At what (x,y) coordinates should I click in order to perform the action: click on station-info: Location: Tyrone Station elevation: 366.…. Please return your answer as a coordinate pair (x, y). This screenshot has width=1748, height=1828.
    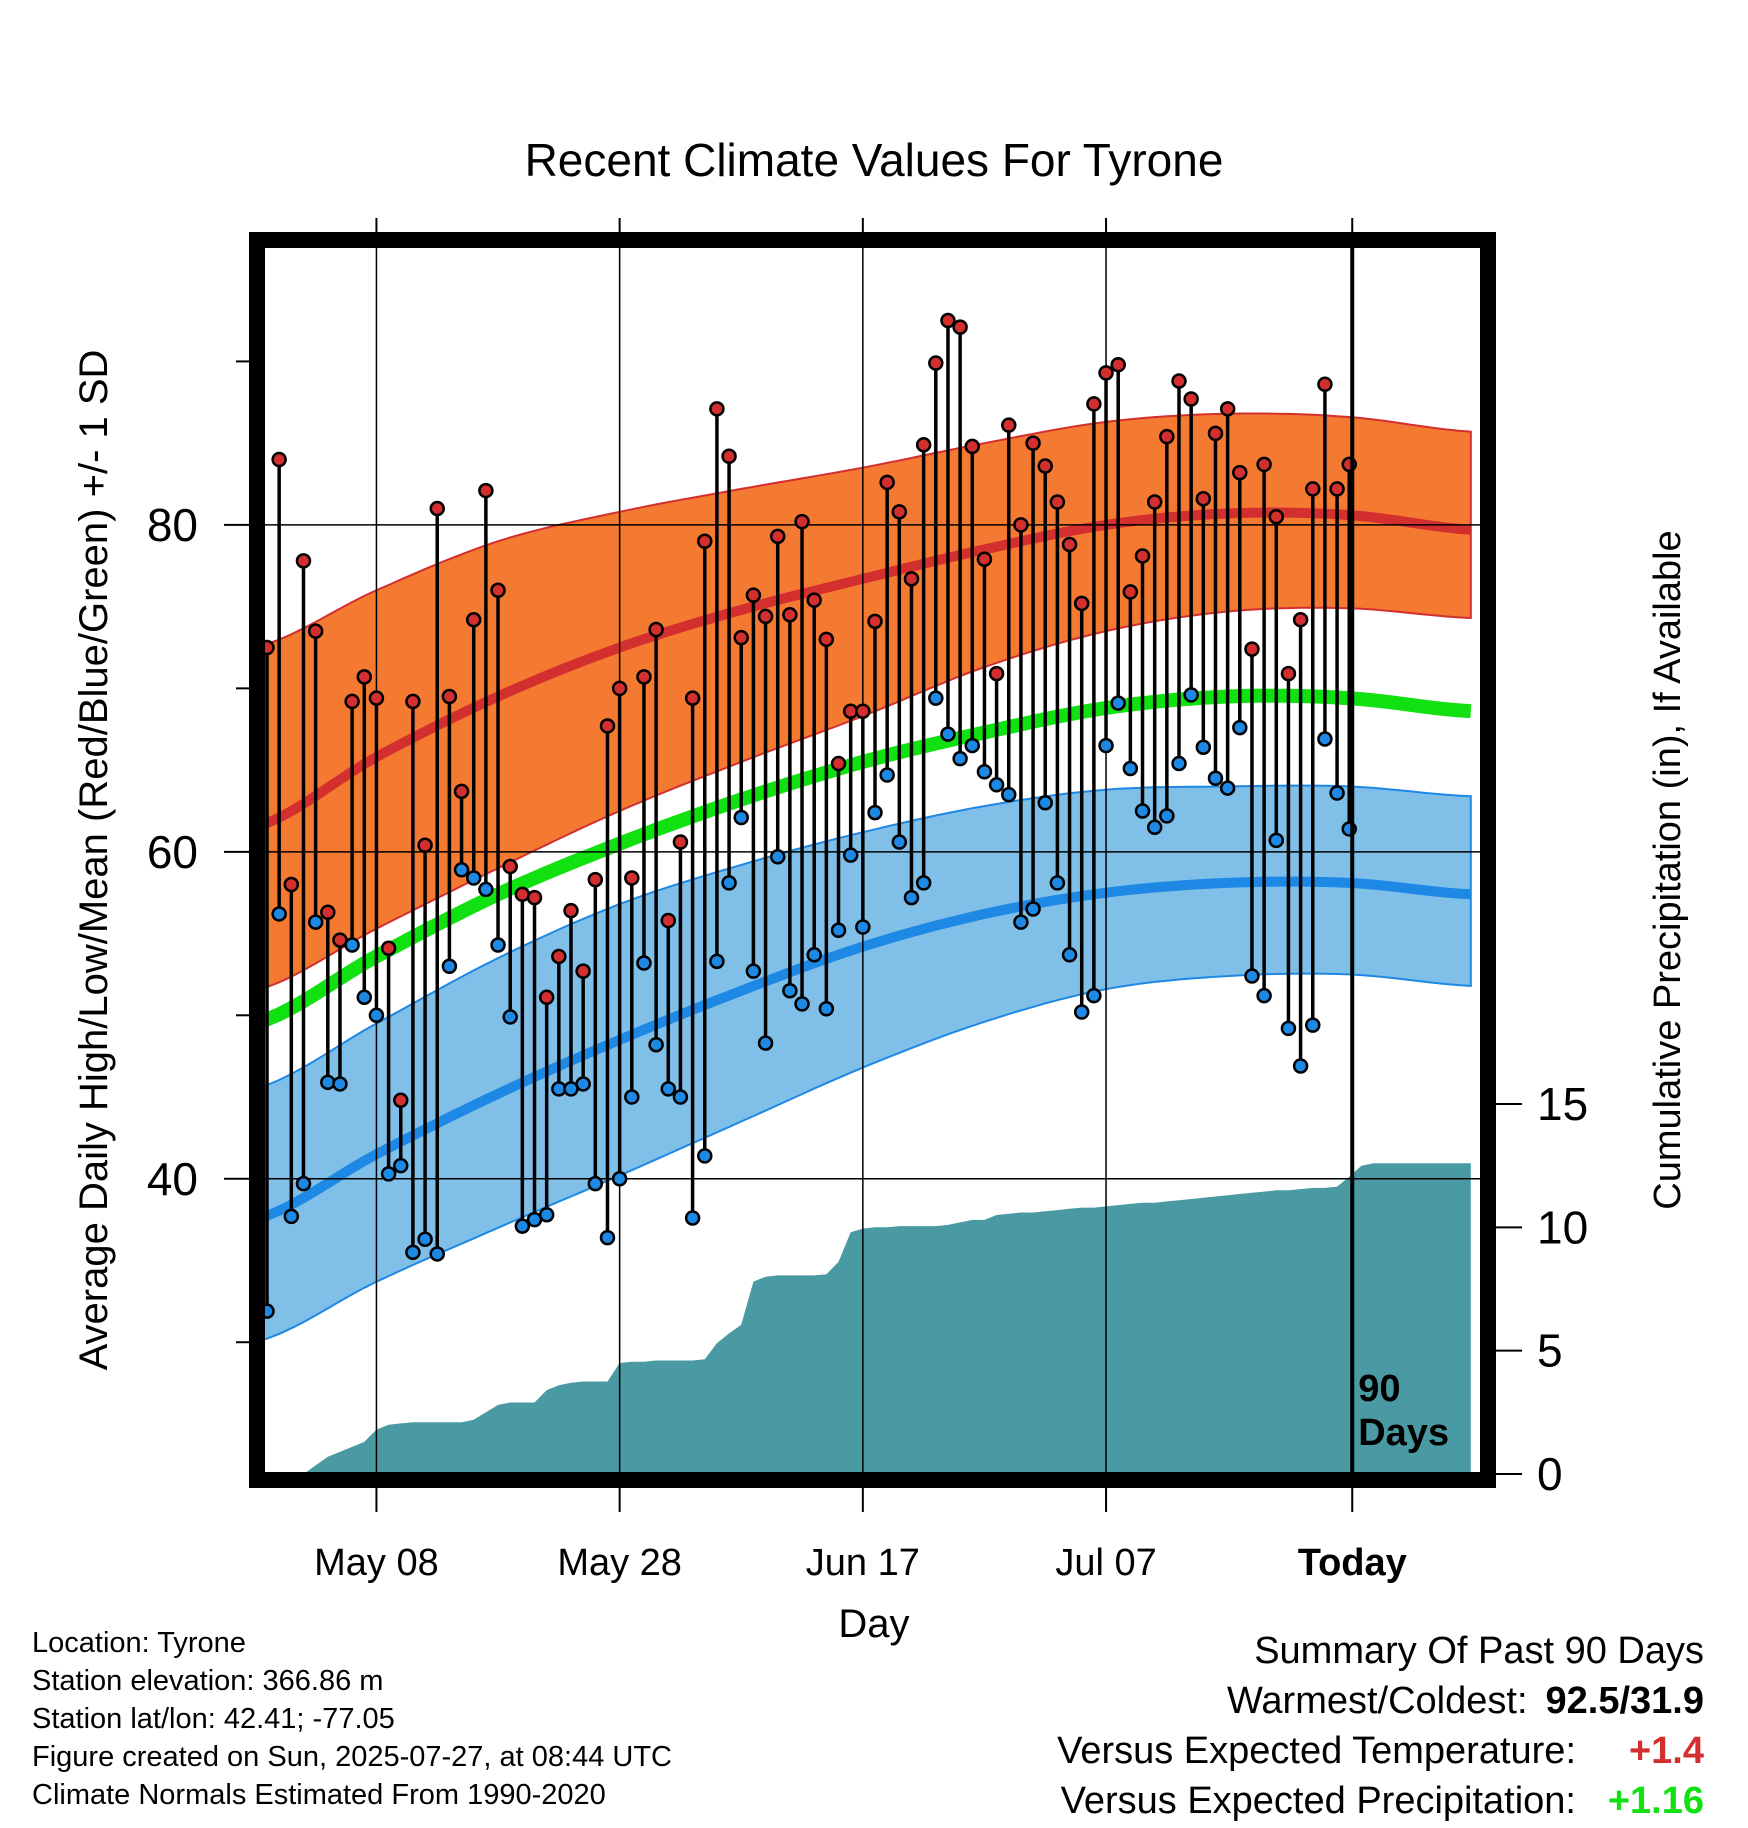
    Looking at the image, I should click on (352, 1719).